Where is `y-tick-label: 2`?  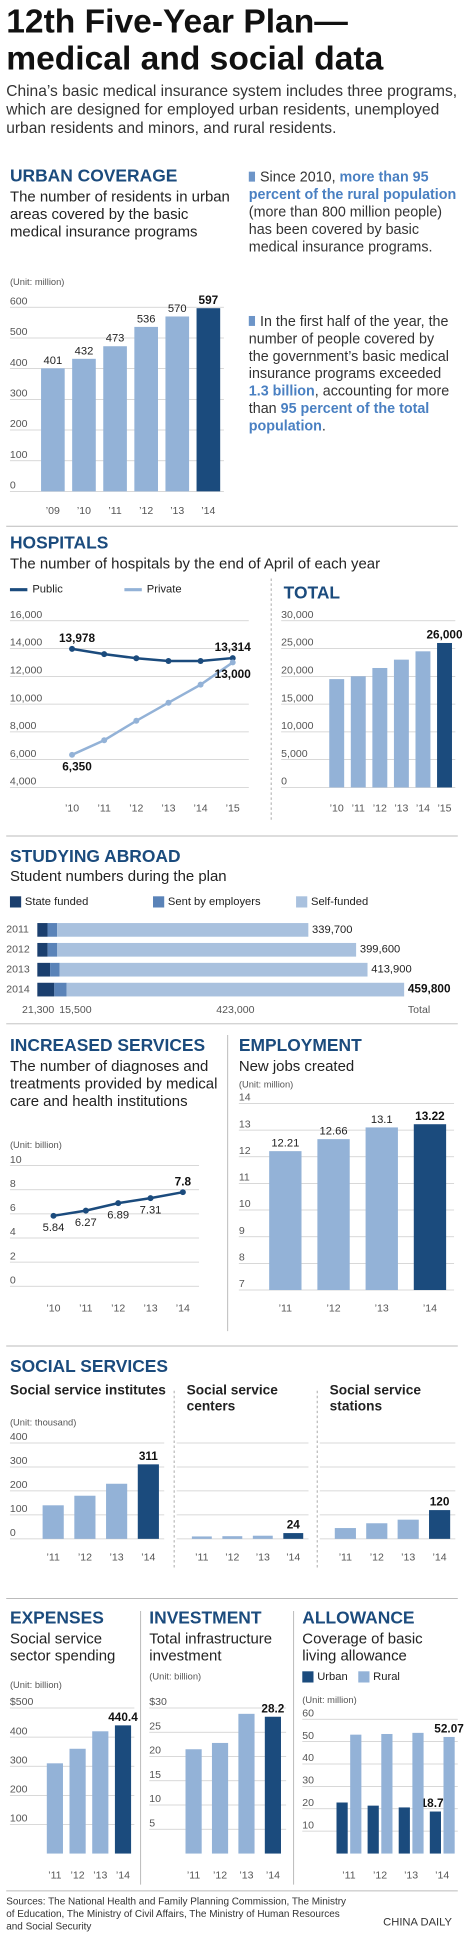
y-tick-label: 2 is located at coordinates (13, 1256).